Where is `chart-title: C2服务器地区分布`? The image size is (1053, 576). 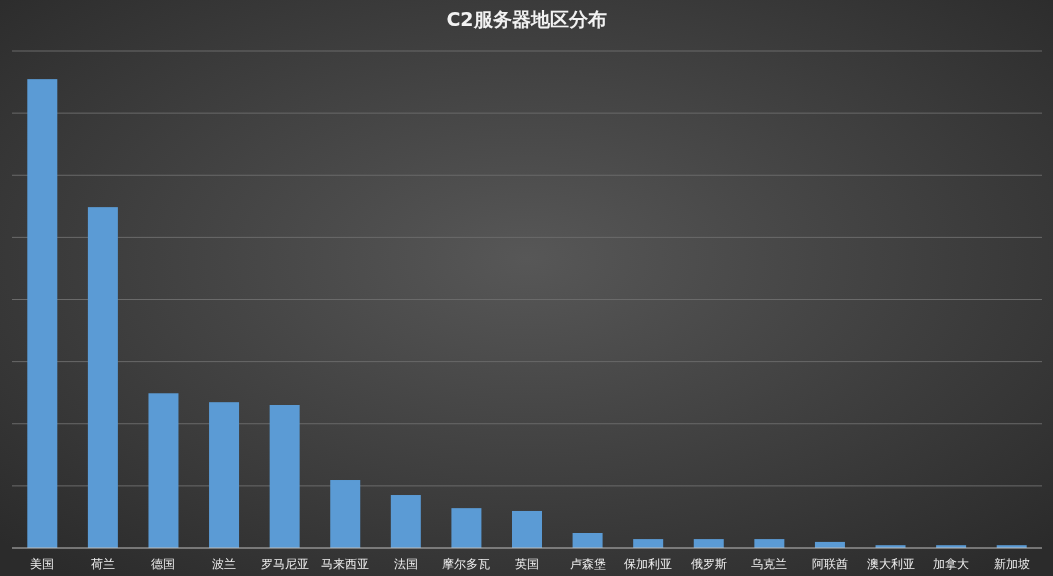 chart-title: C2服务器地区分布 is located at coordinates (526, 19).